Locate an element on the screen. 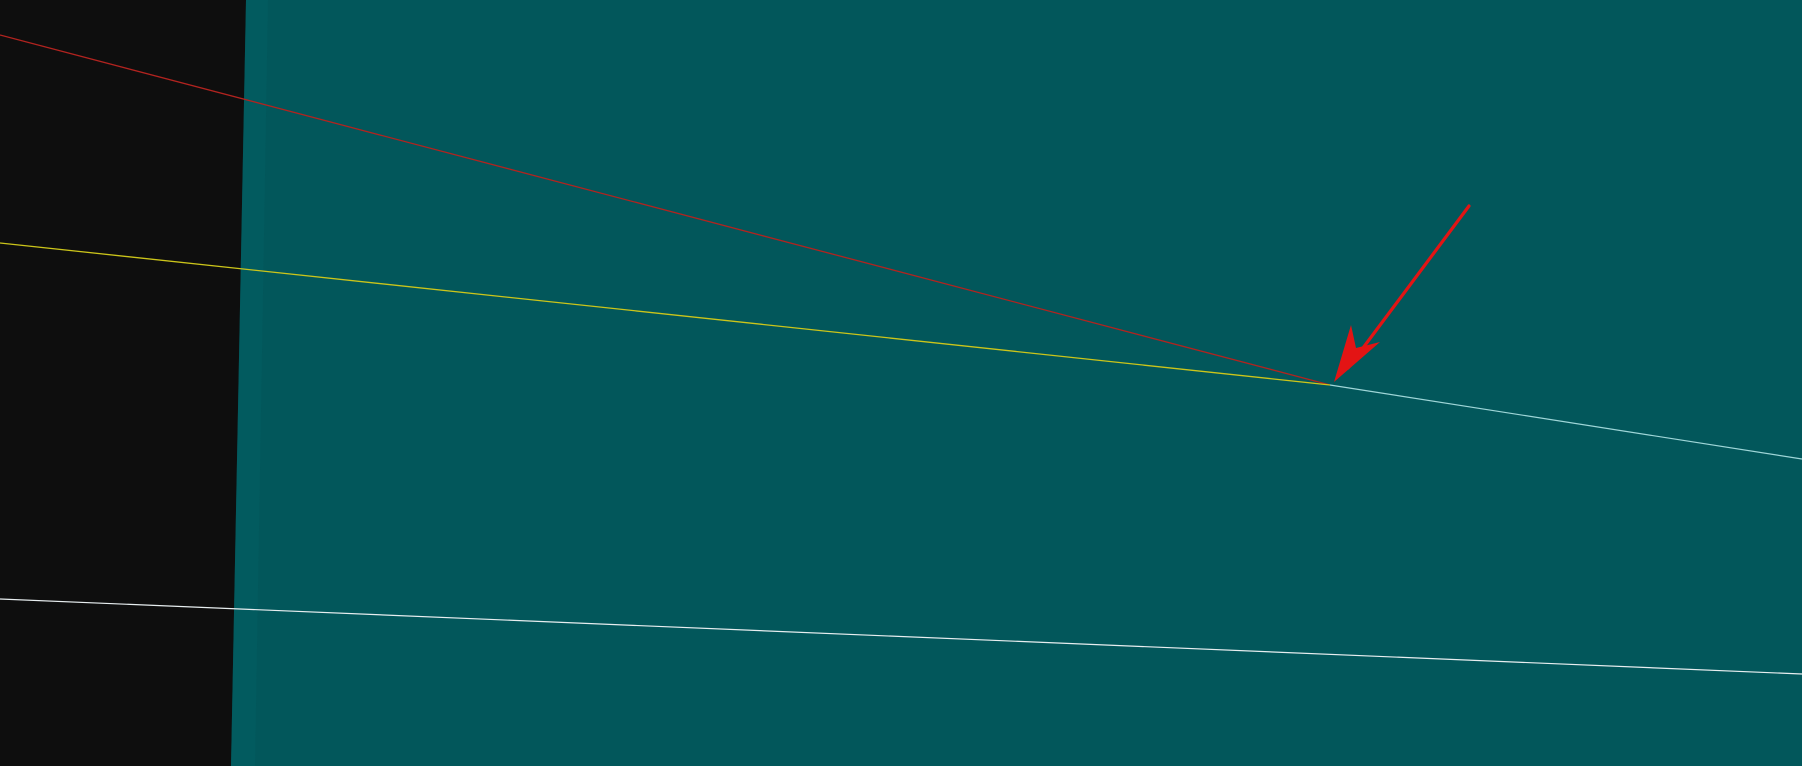  red-arrow-annotation is located at coordinates (1402, 293).